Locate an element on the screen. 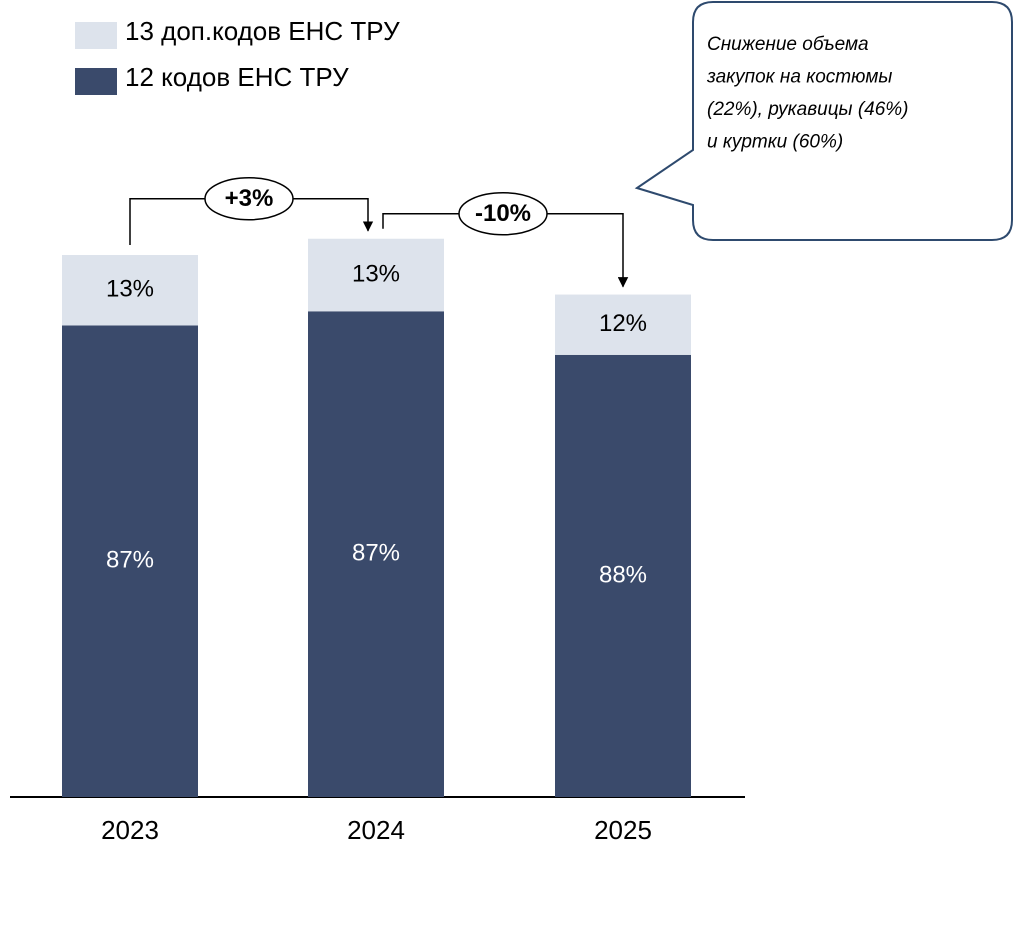 Image resolution: width=1016 pixels, height=927 pixels. change-label: +3% is located at coordinates (249, 198).